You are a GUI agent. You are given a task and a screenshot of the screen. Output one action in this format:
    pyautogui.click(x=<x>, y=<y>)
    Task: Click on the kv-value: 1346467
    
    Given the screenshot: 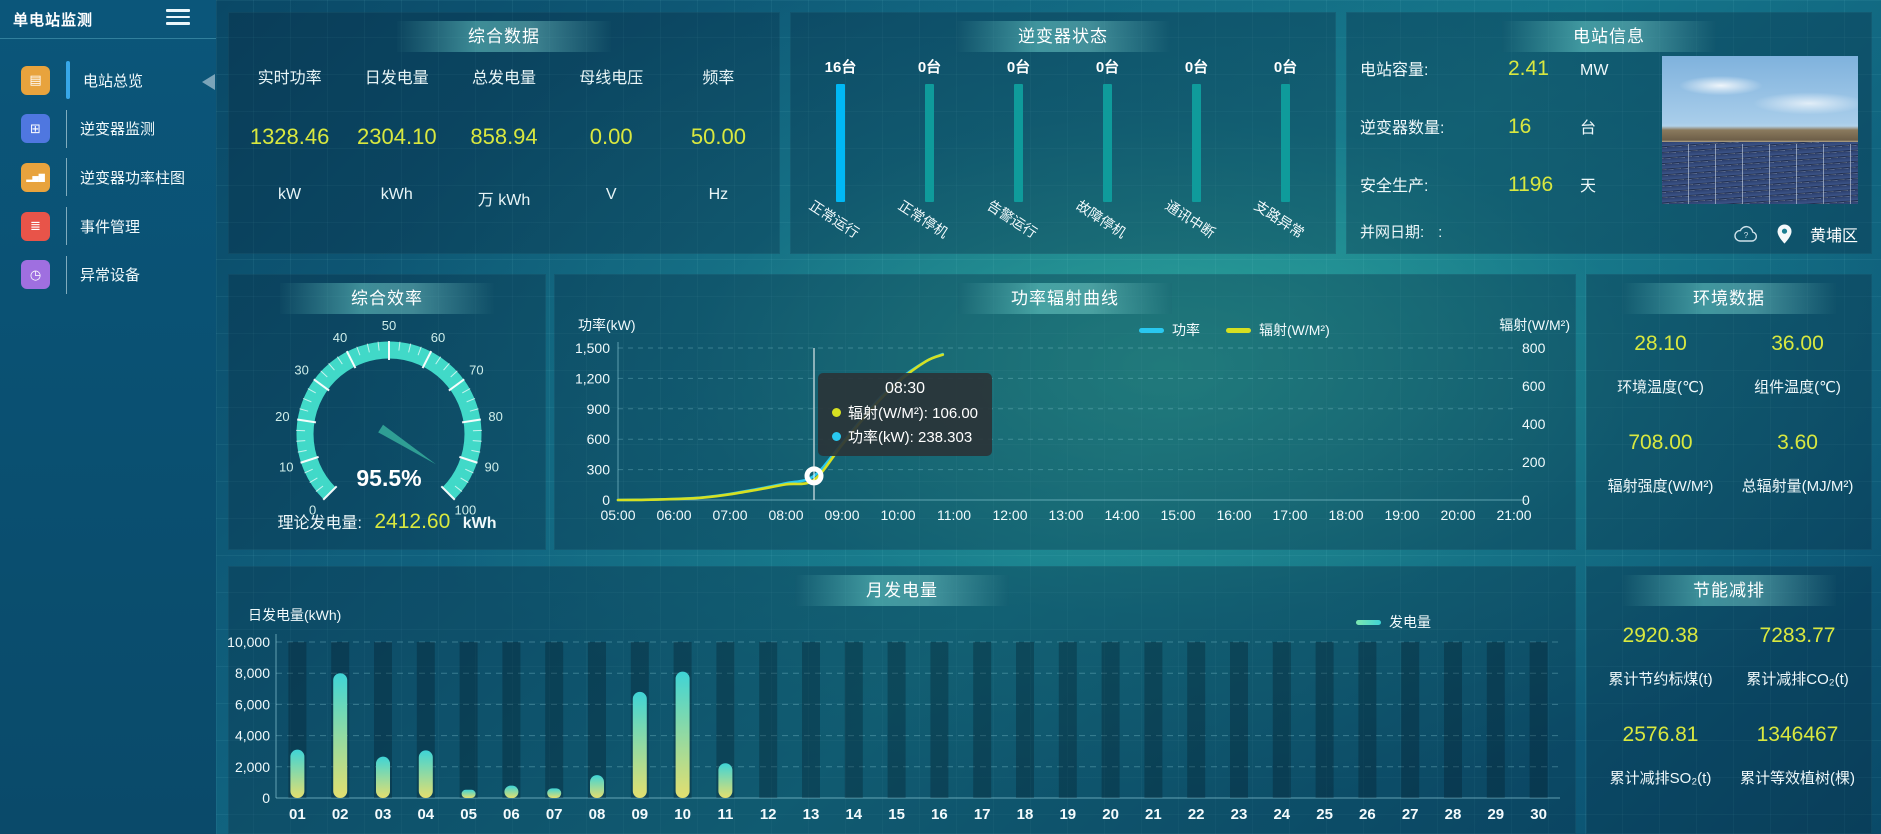 What is the action you would take?
    pyautogui.click(x=1797, y=734)
    